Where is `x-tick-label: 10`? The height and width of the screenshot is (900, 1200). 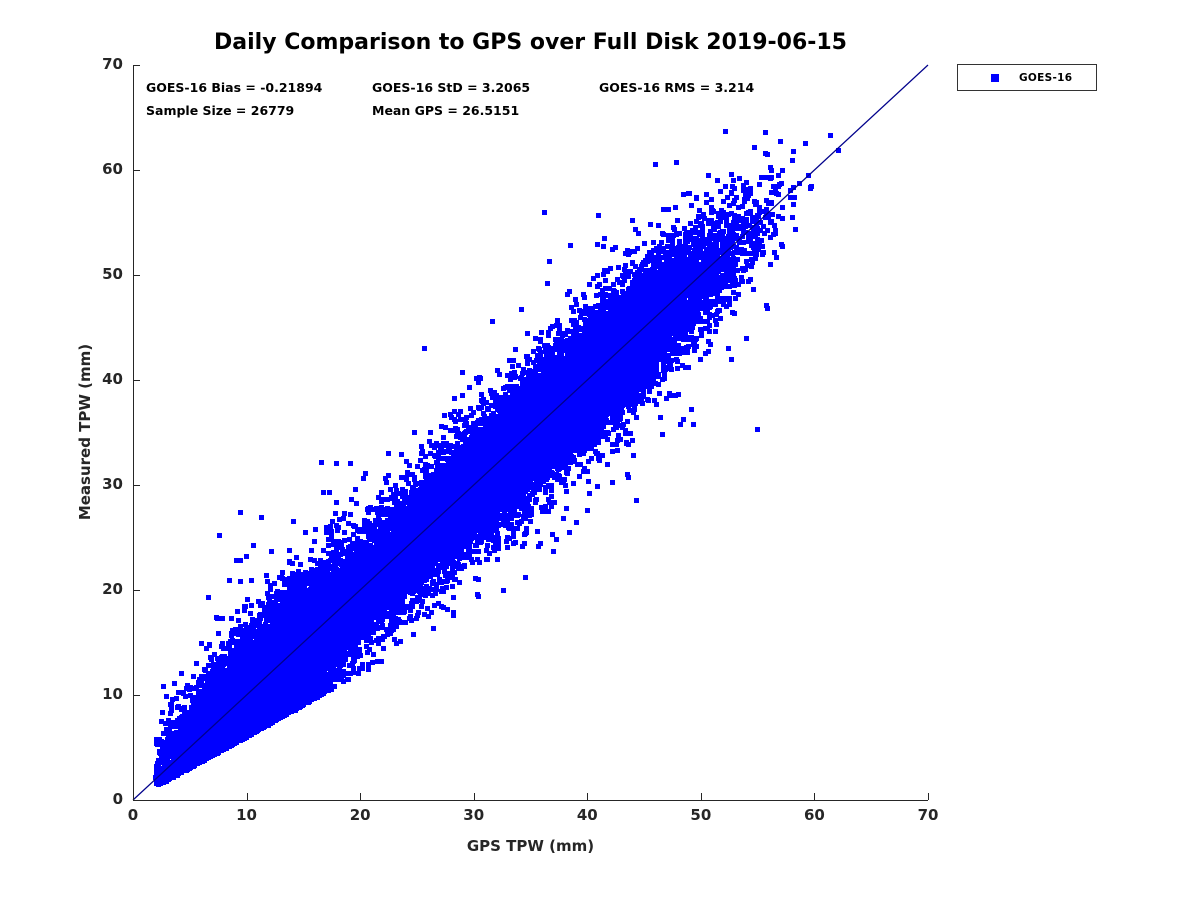
x-tick-label: 10 is located at coordinates (246, 815).